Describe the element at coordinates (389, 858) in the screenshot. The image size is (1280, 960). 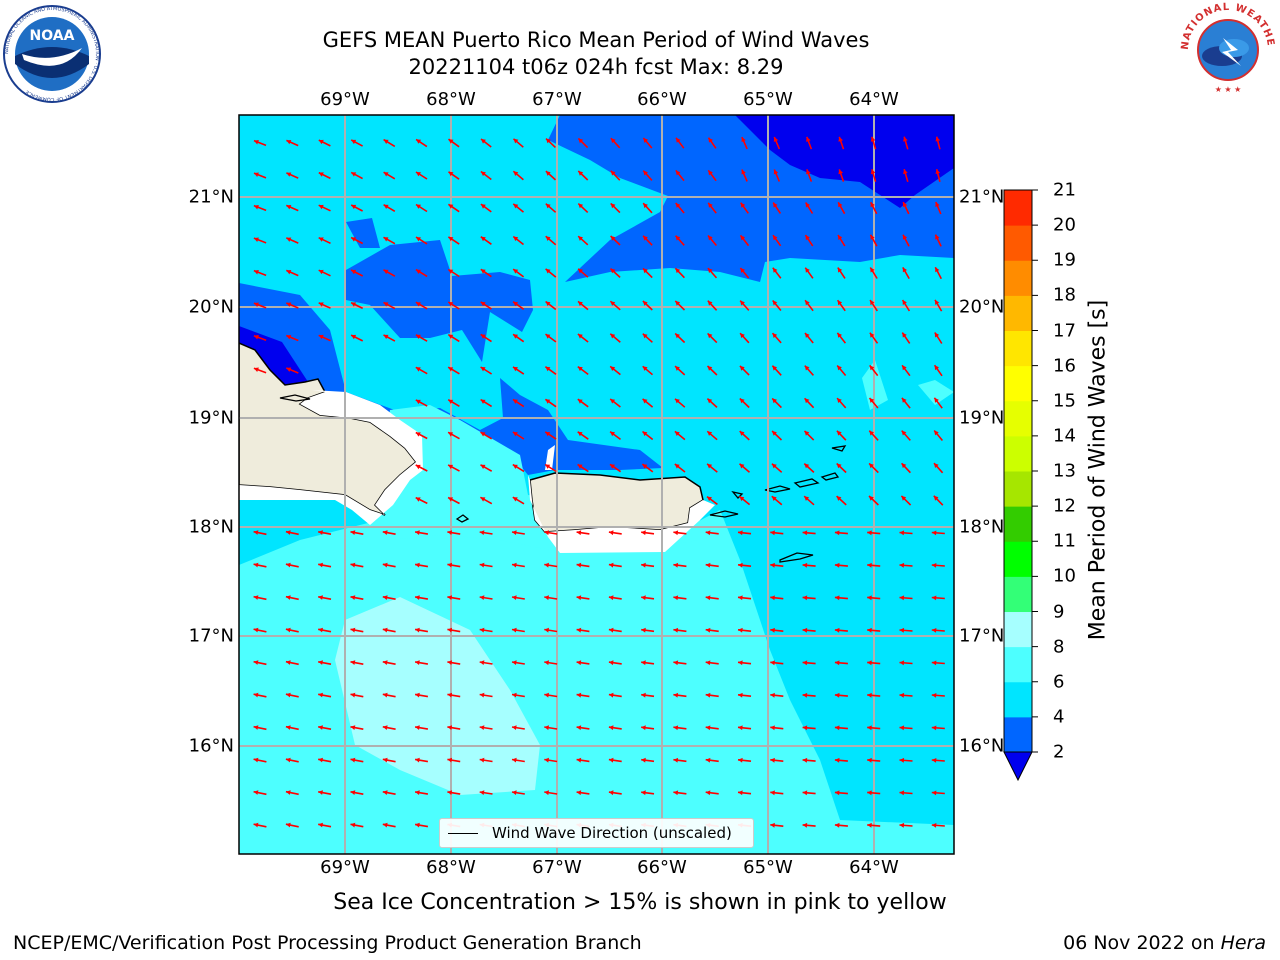
I see `wind-wave-arrow` at that location.